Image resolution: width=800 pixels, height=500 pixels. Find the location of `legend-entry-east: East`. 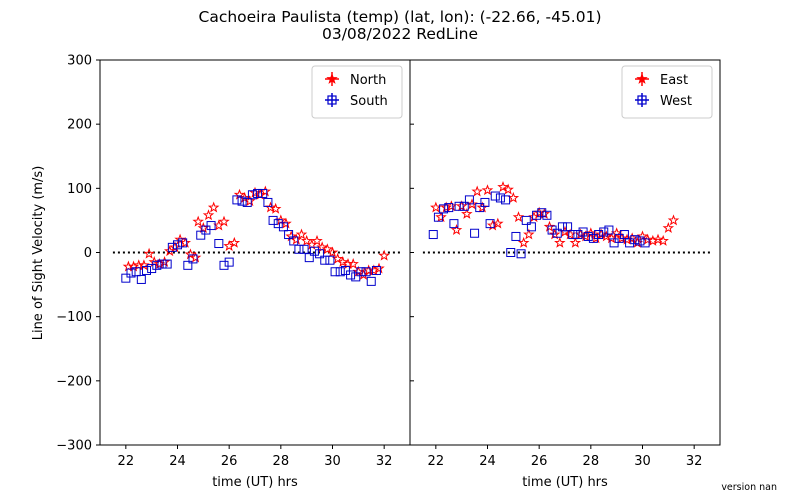

legend-entry-east: East is located at coordinates (661, 80).